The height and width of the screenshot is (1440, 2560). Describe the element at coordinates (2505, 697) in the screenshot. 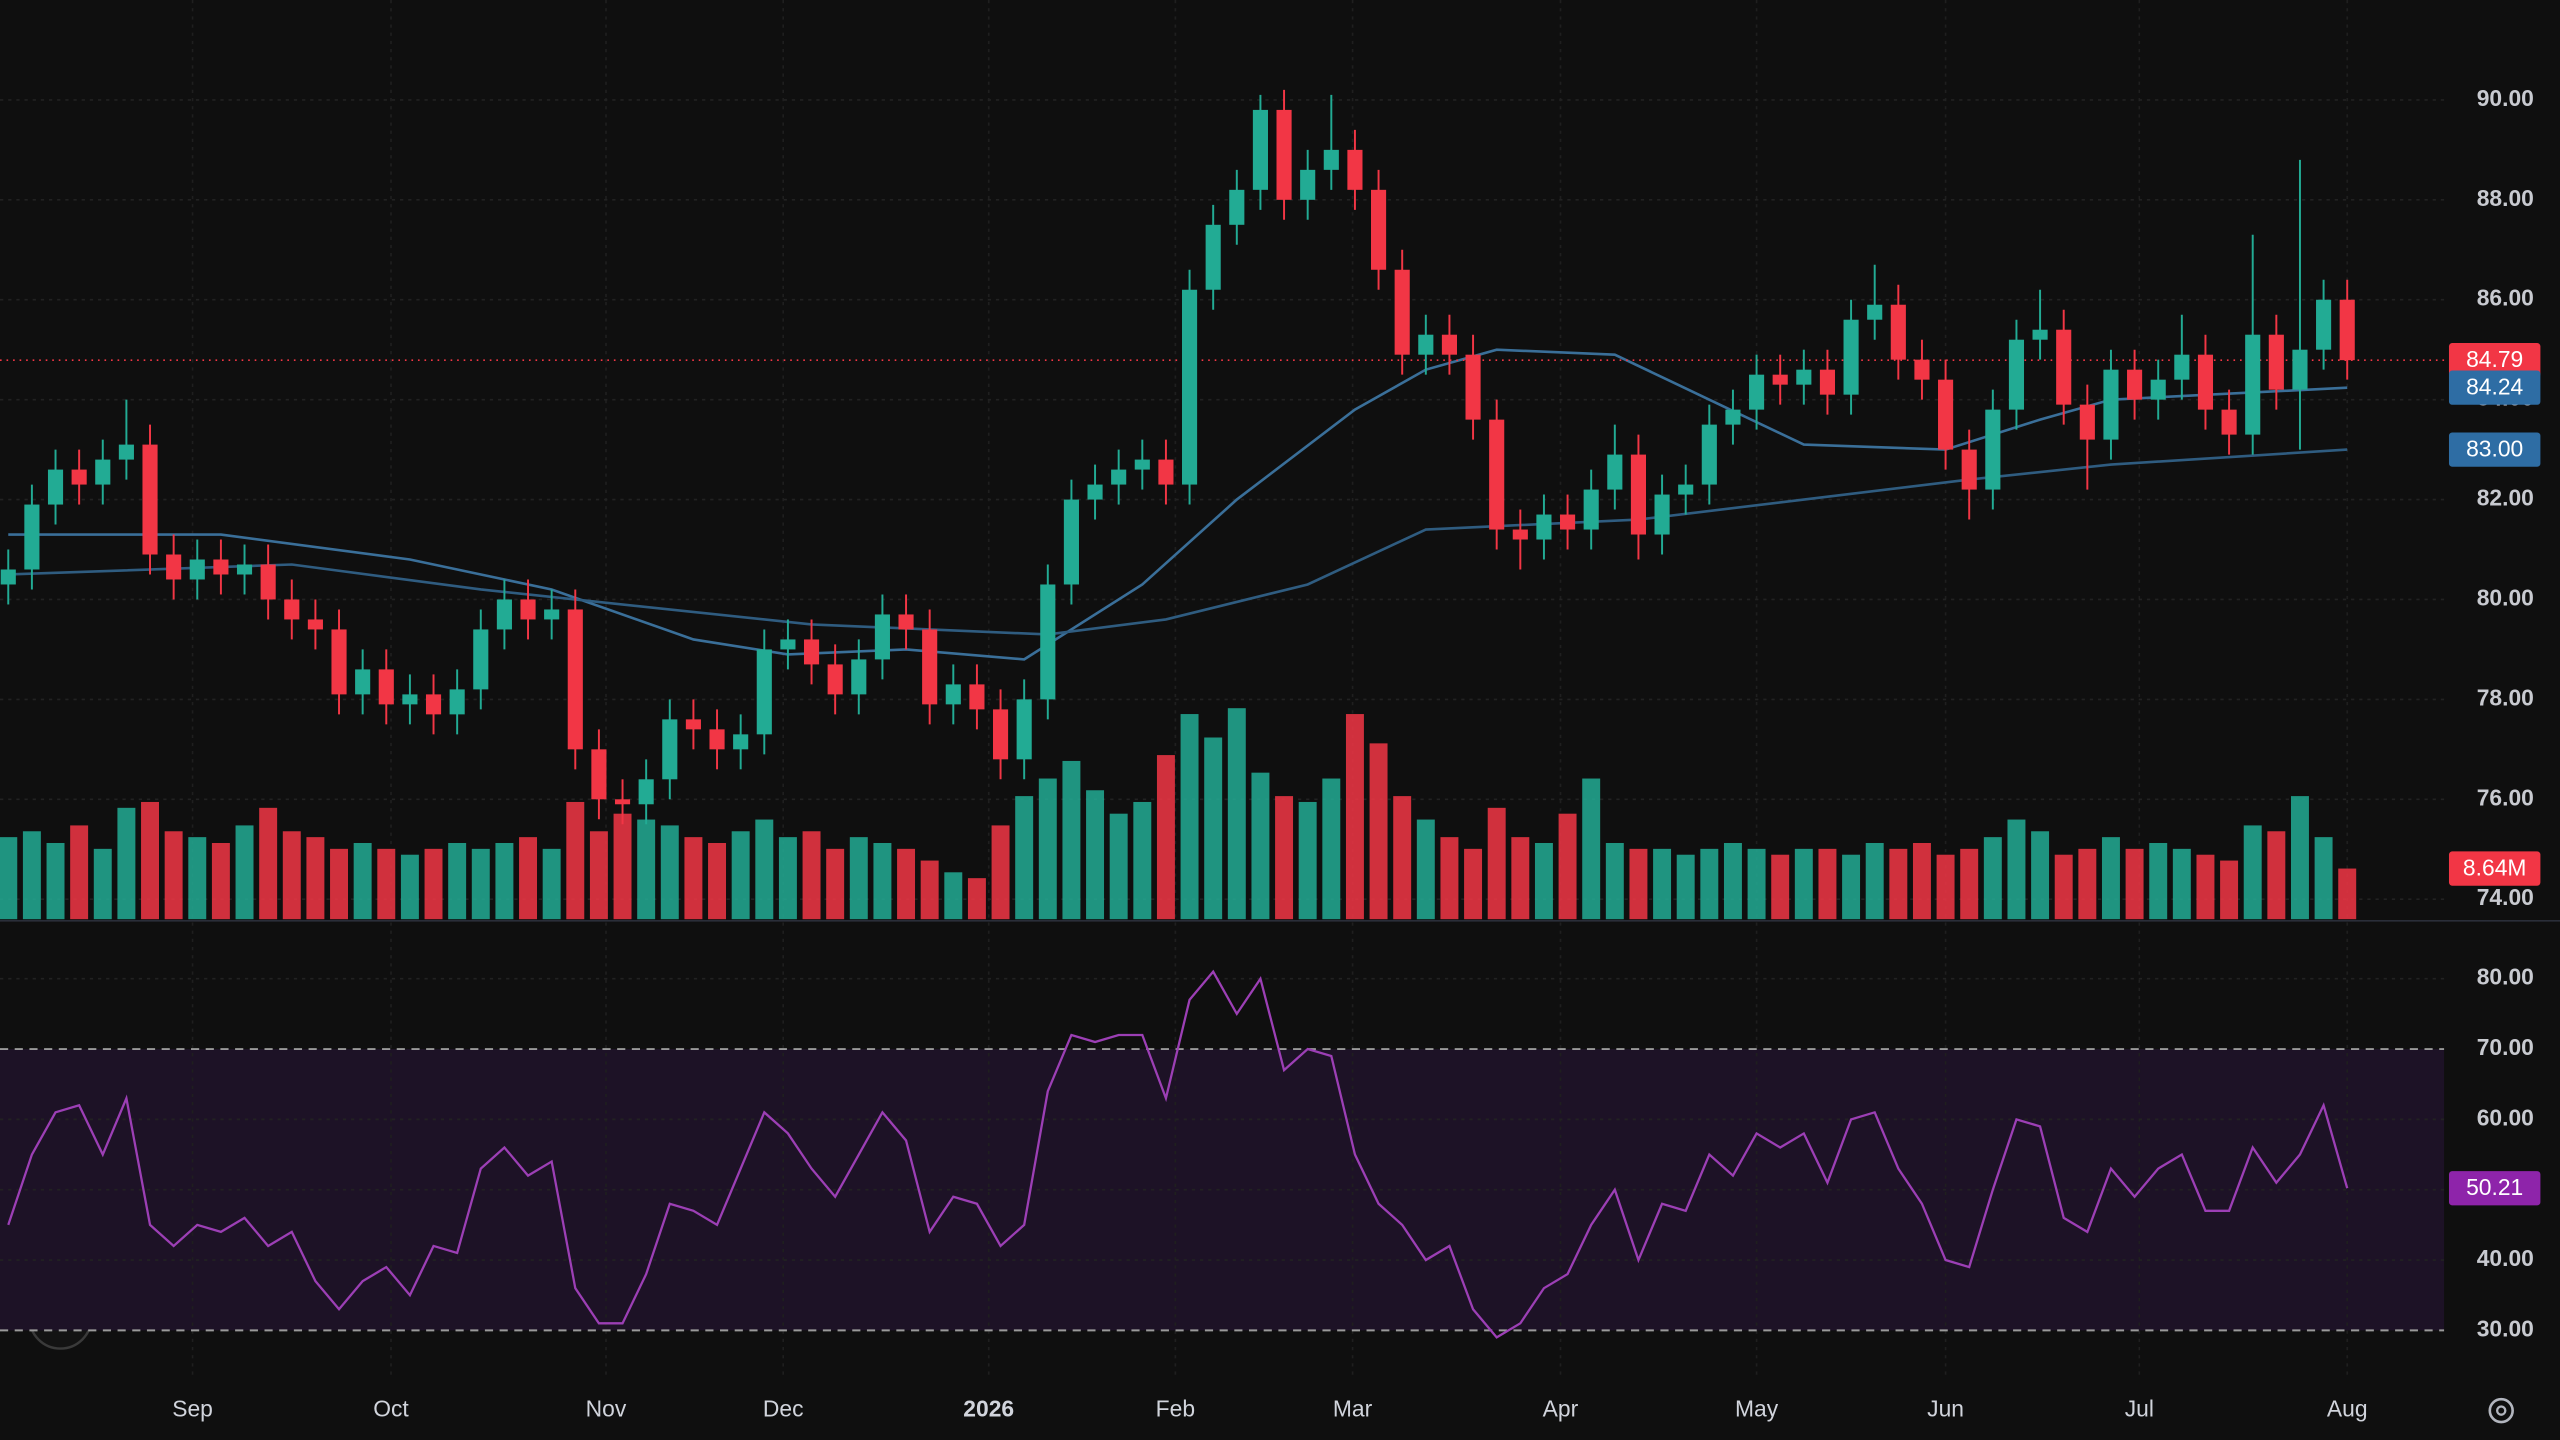

I see `price-tick-label: 78.00` at that location.